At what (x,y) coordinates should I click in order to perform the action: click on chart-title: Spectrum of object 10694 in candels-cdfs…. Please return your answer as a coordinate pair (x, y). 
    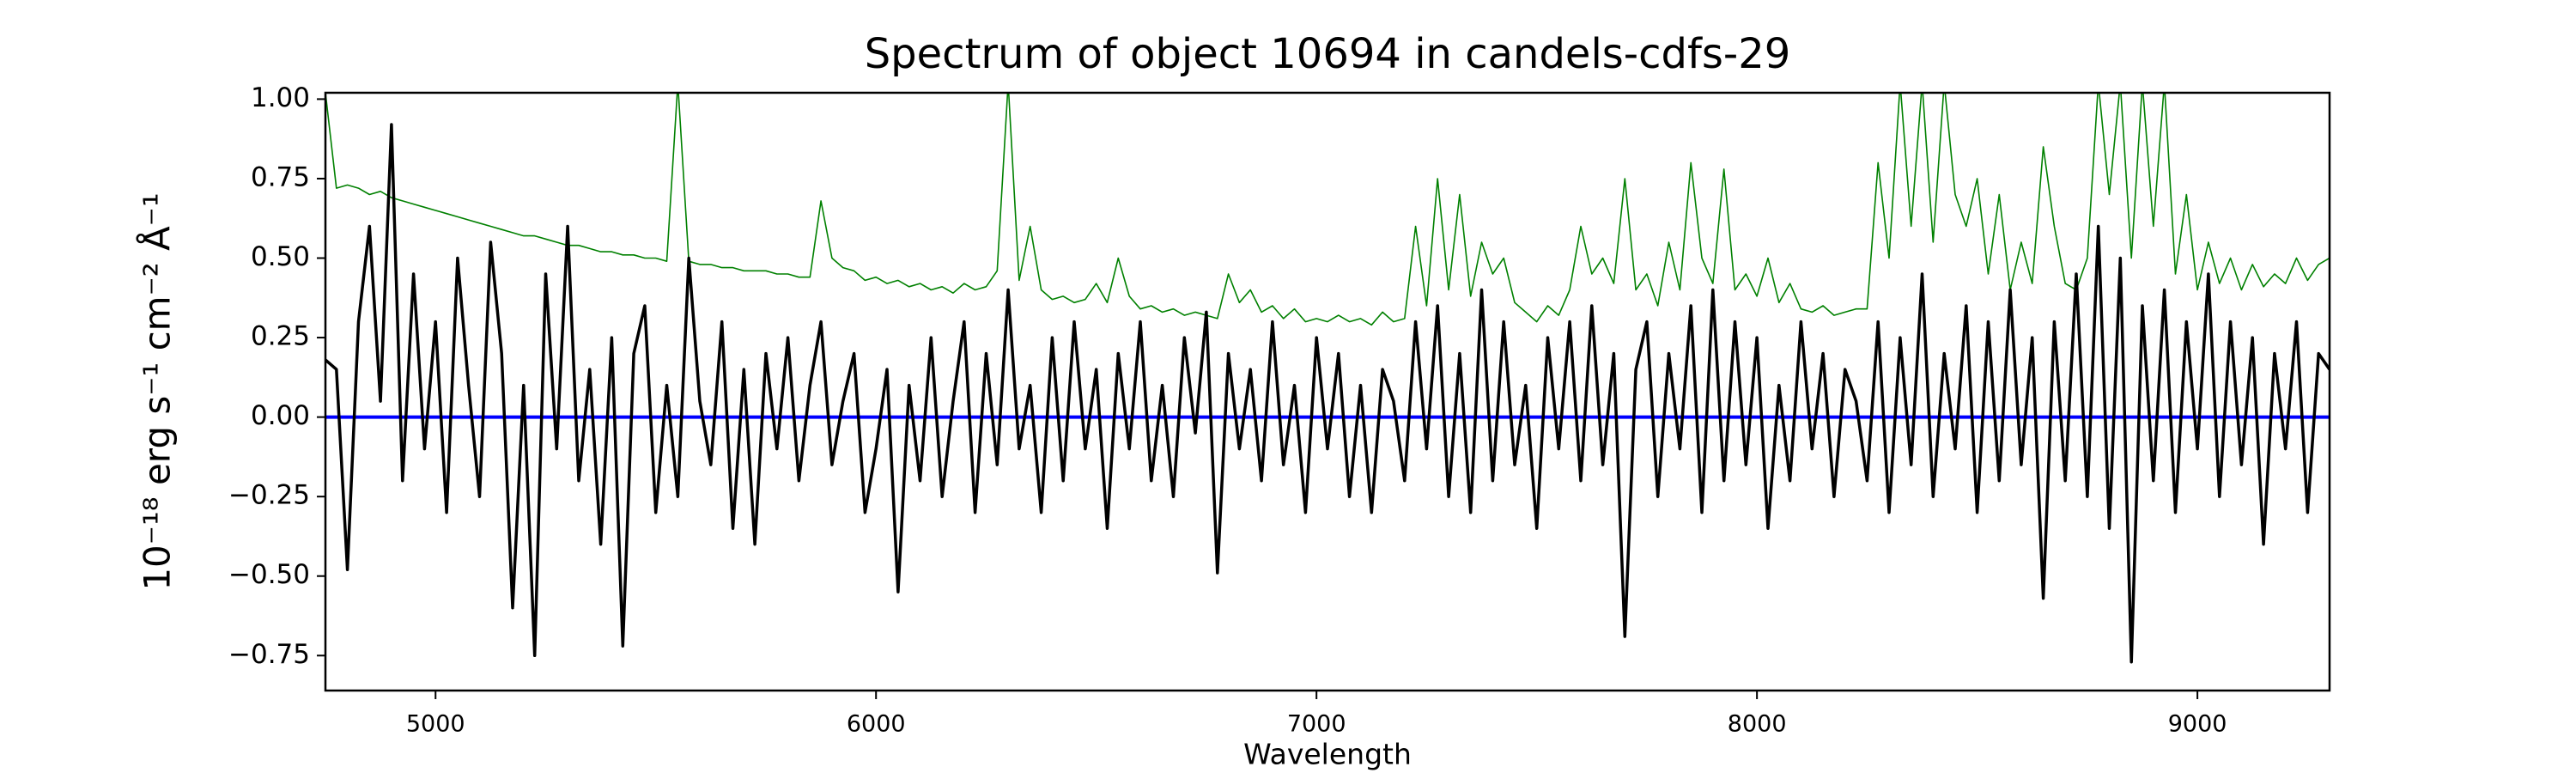
    Looking at the image, I should click on (1328, 54).